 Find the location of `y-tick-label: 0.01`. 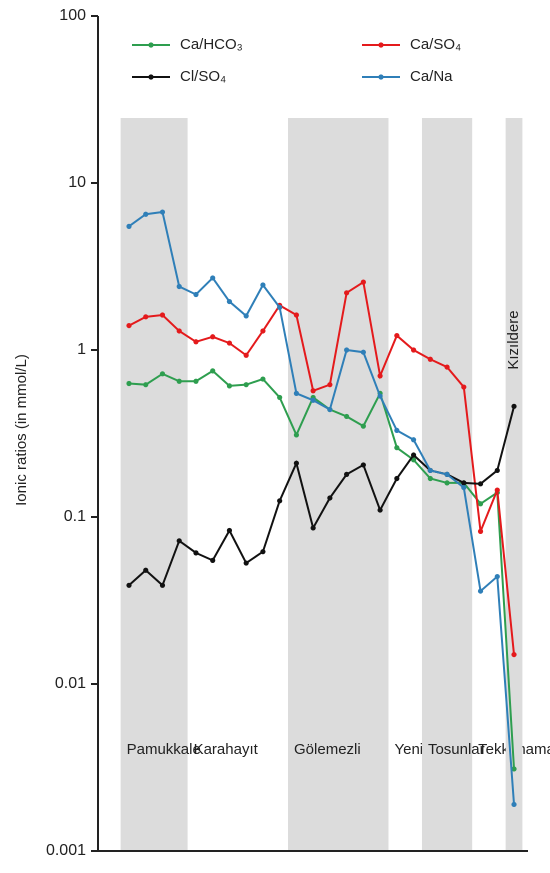

y-tick-label: 0.01 is located at coordinates (70, 683).